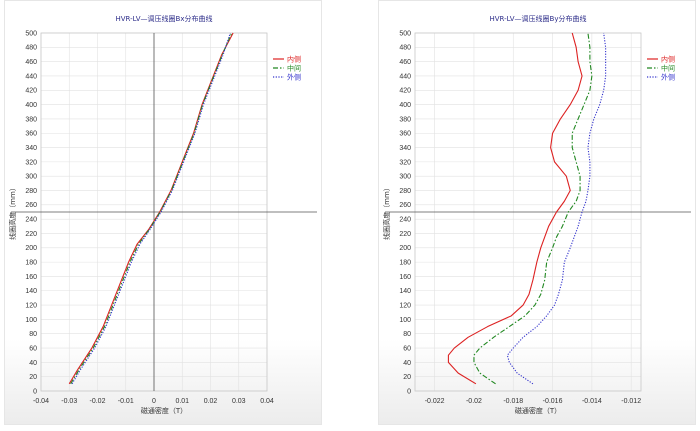 Image resolution: width=700 pixels, height=431 pixels. What do you see at coordinates (211, 401) in the screenshot?
I see `x-tick-label: 0.02` at bounding box center [211, 401].